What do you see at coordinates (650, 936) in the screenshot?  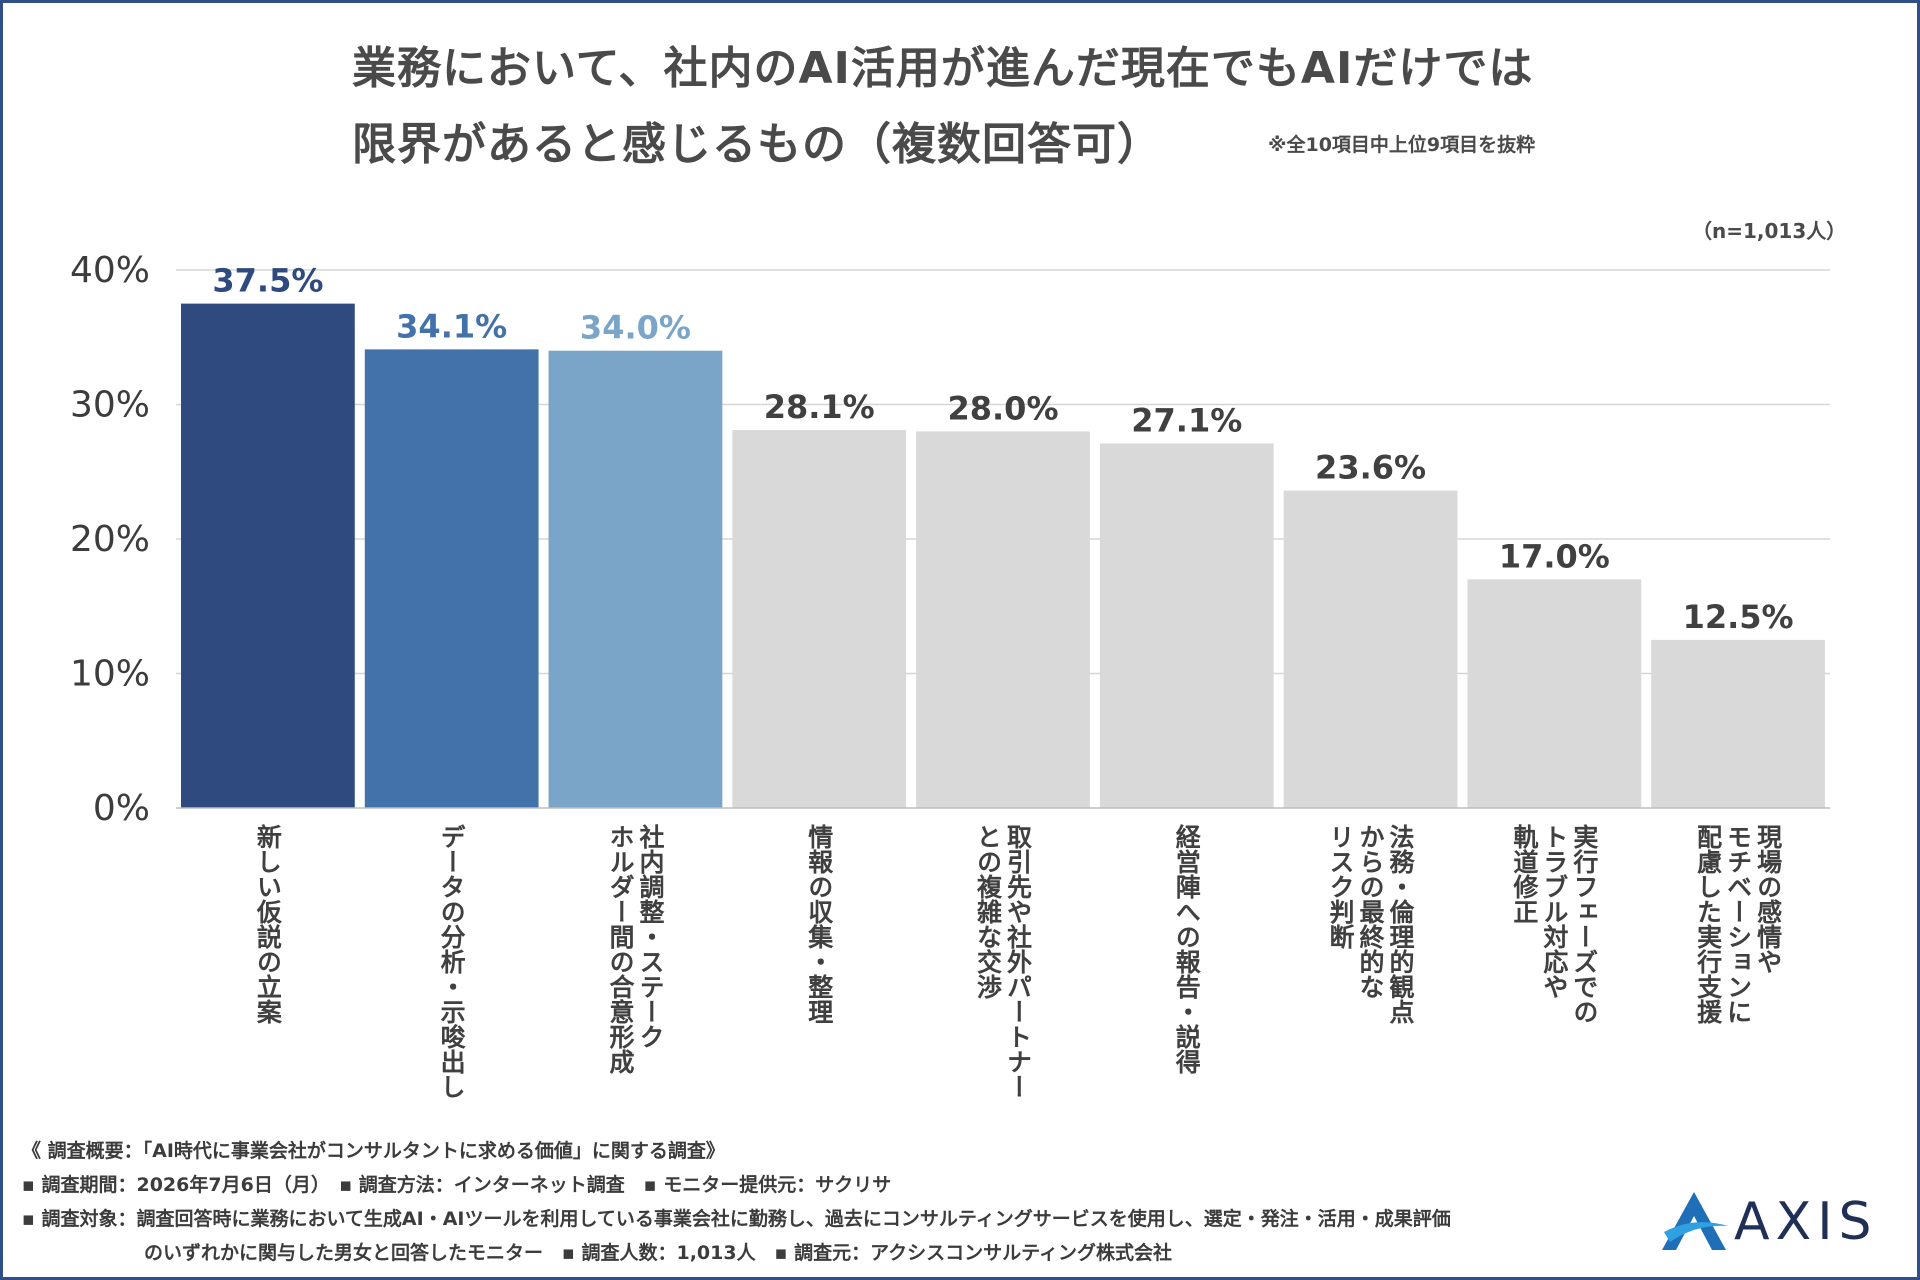 I see `x-tick-label: 社内調整・ステーク` at bounding box center [650, 936].